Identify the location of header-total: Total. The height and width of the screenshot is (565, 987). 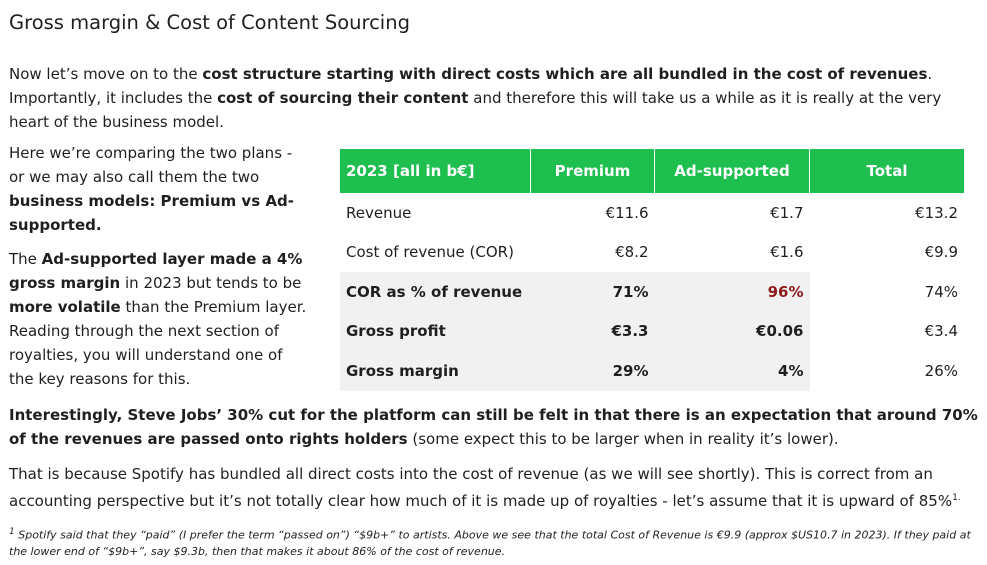
(886, 171).